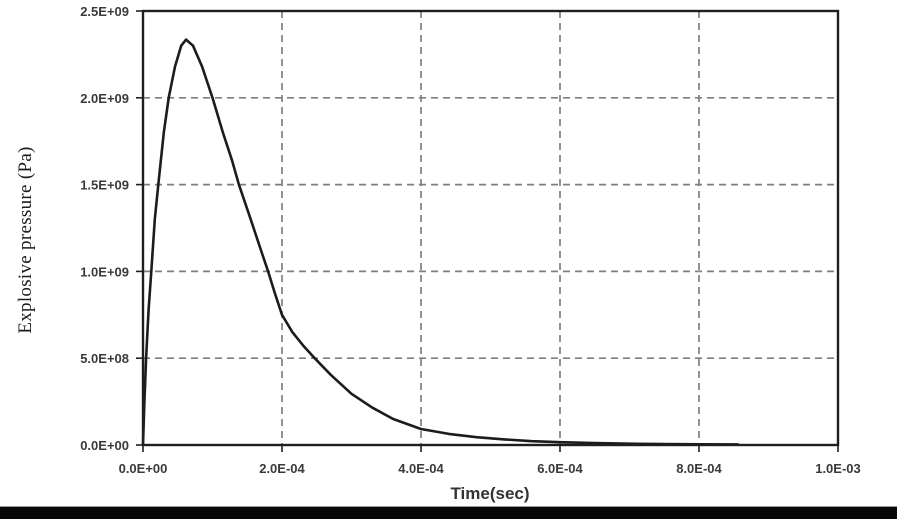  Describe the element at coordinates (104, 445) in the screenshot. I see `y-tick-label: 0.0E+00` at that location.